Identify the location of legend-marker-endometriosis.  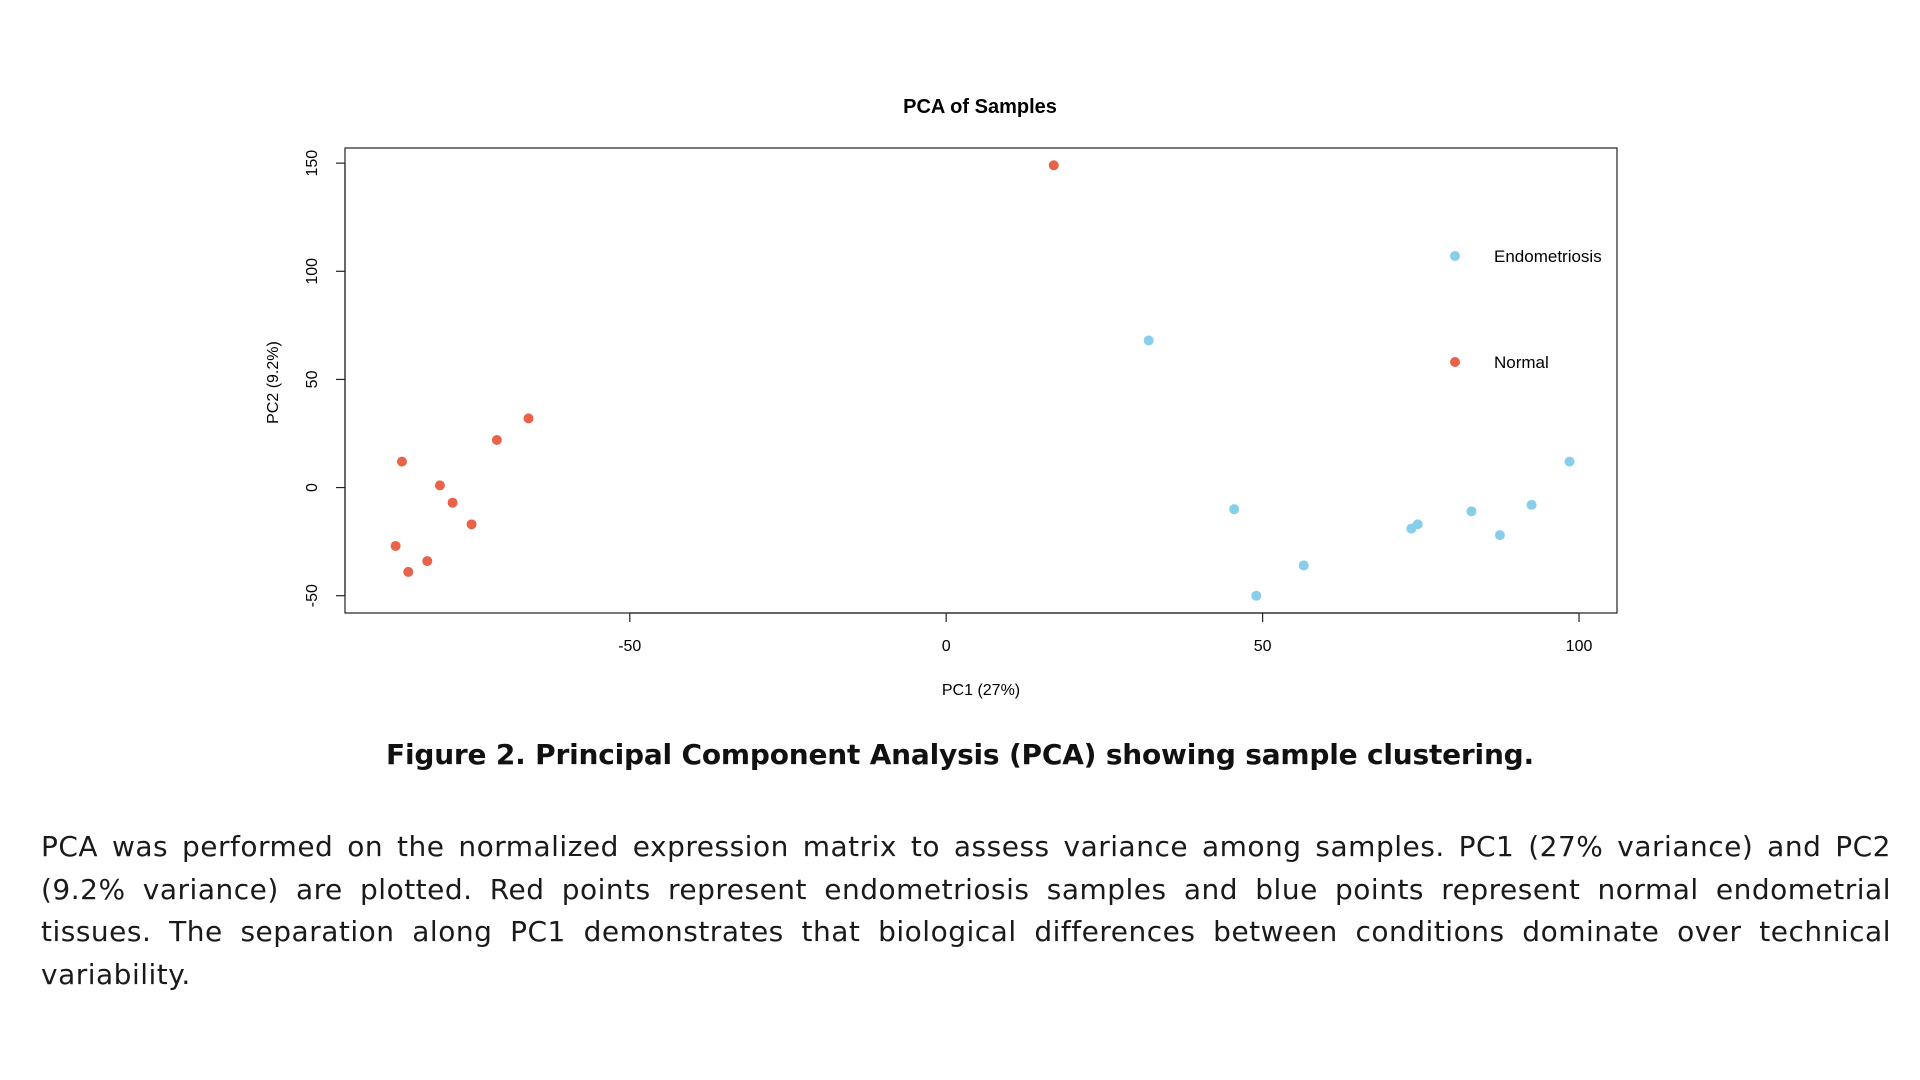
(1455, 256).